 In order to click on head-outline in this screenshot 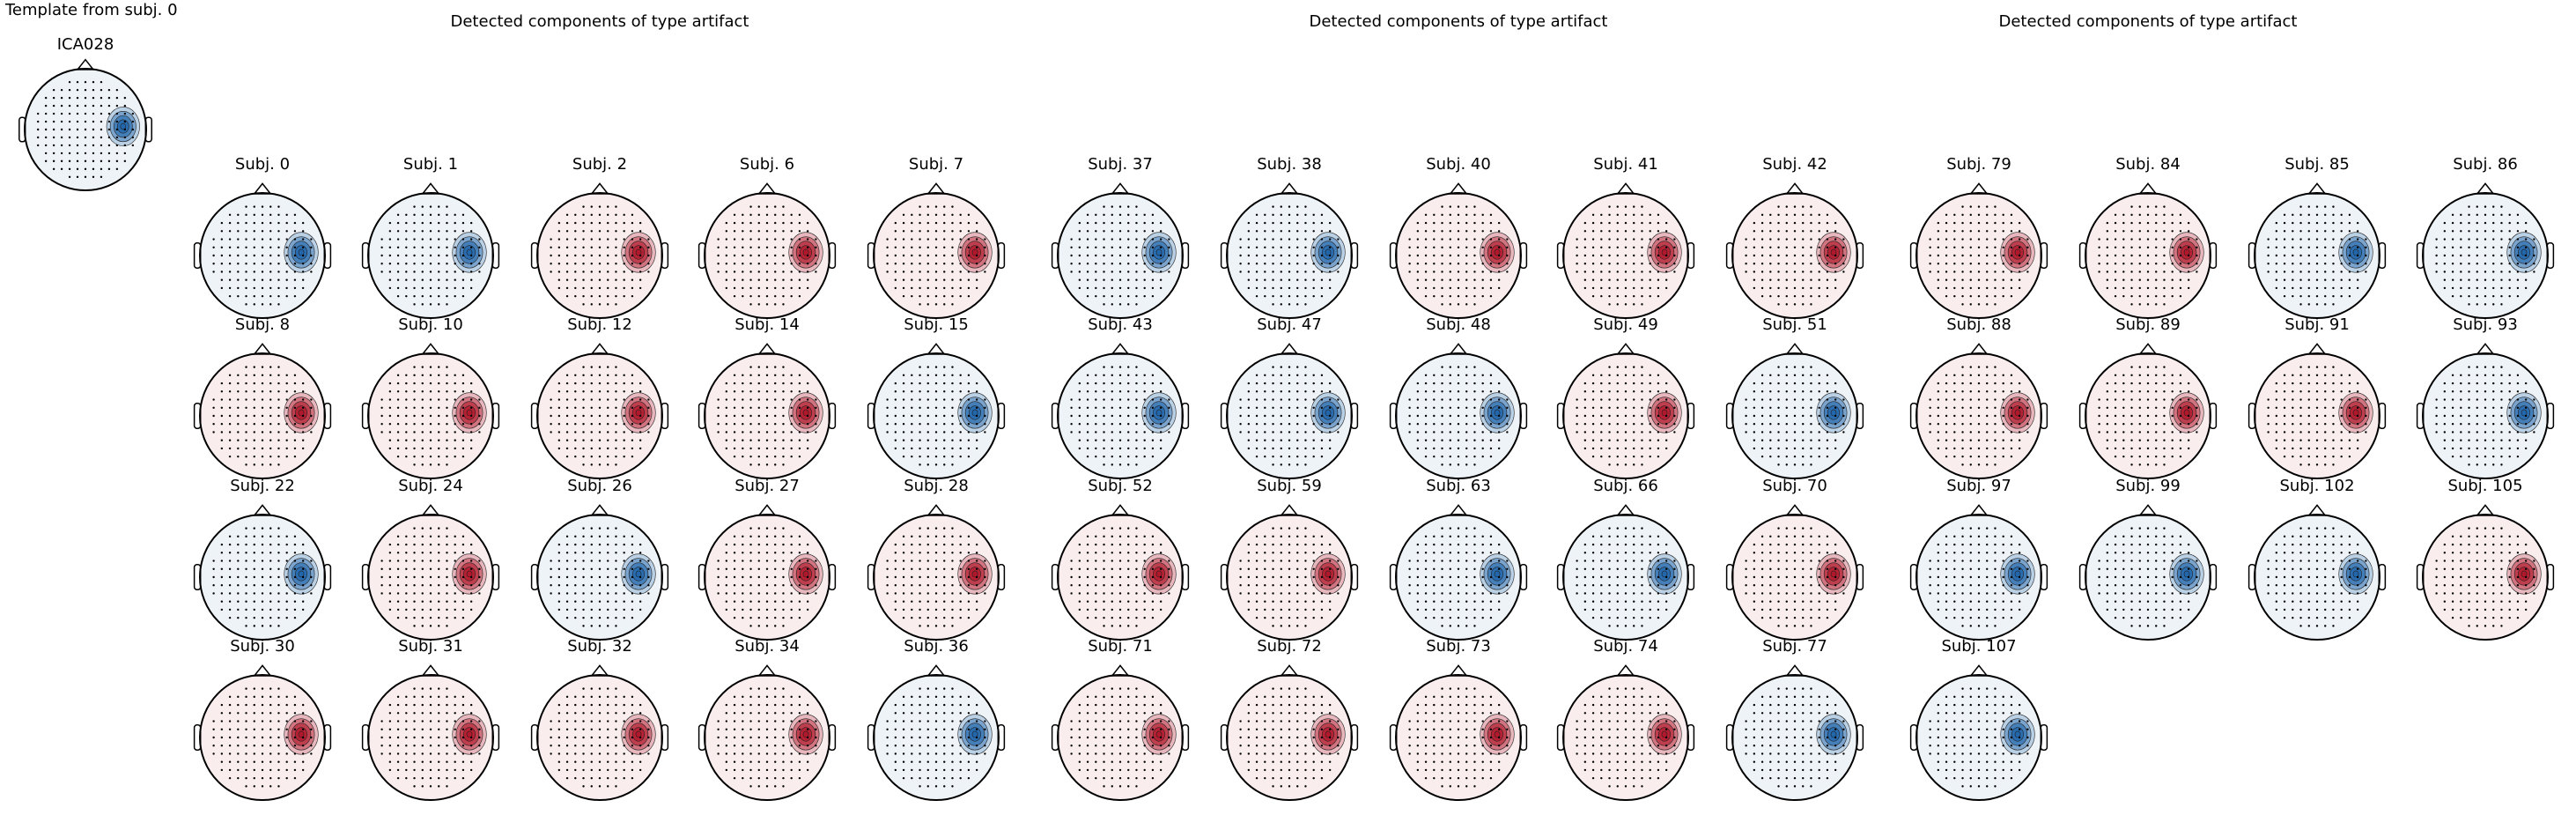, I will do `click(262, 737)`.